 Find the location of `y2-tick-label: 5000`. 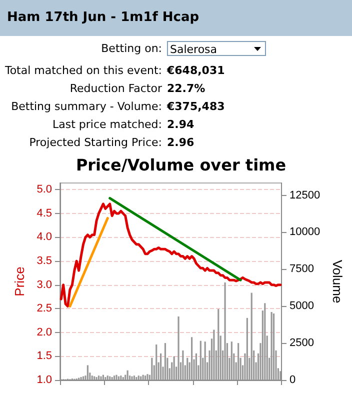

y2-tick-label: 5000 is located at coordinates (302, 306).